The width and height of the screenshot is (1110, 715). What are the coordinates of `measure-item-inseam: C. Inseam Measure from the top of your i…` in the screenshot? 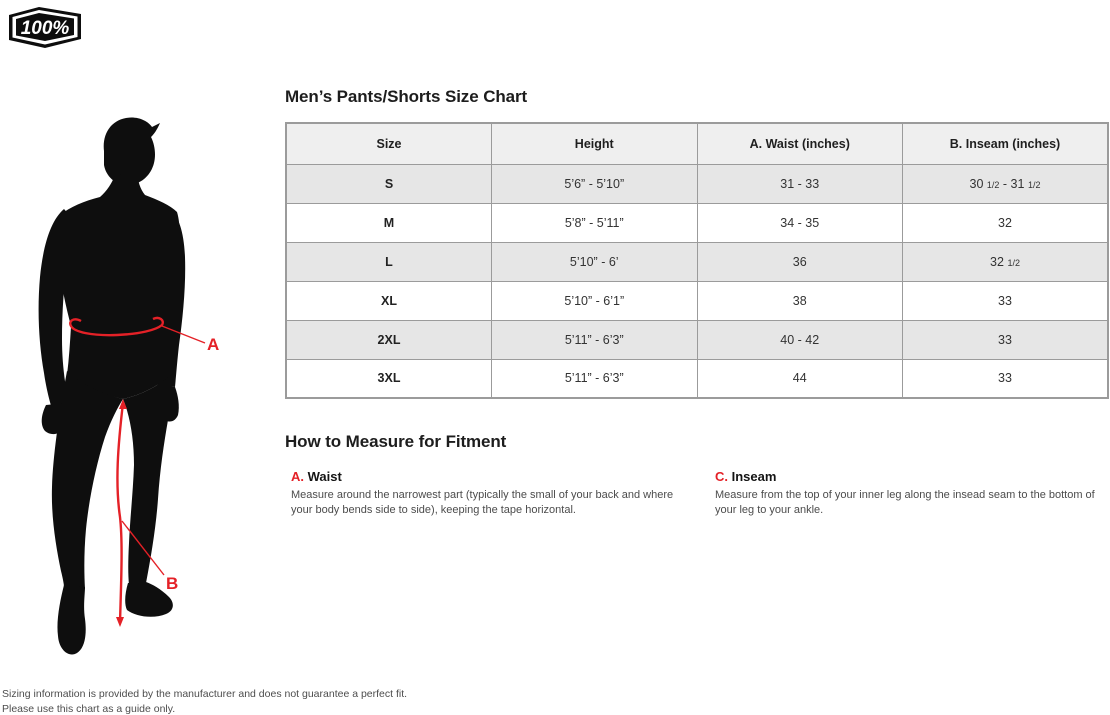 It's located at (912, 493).